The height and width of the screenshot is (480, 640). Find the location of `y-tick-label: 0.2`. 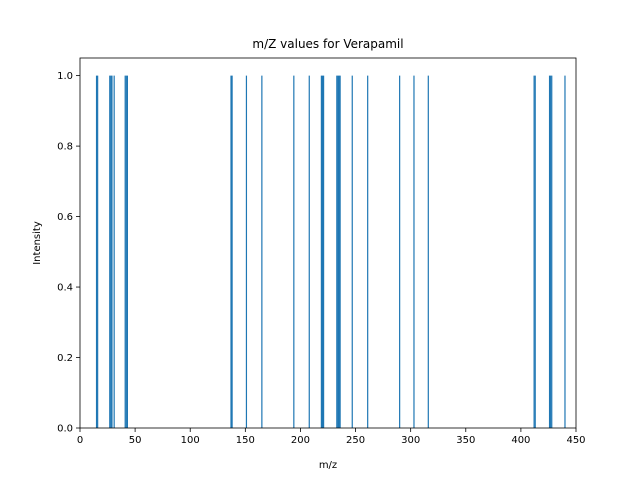

y-tick-label: 0.2 is located at coordinates (65, 358).